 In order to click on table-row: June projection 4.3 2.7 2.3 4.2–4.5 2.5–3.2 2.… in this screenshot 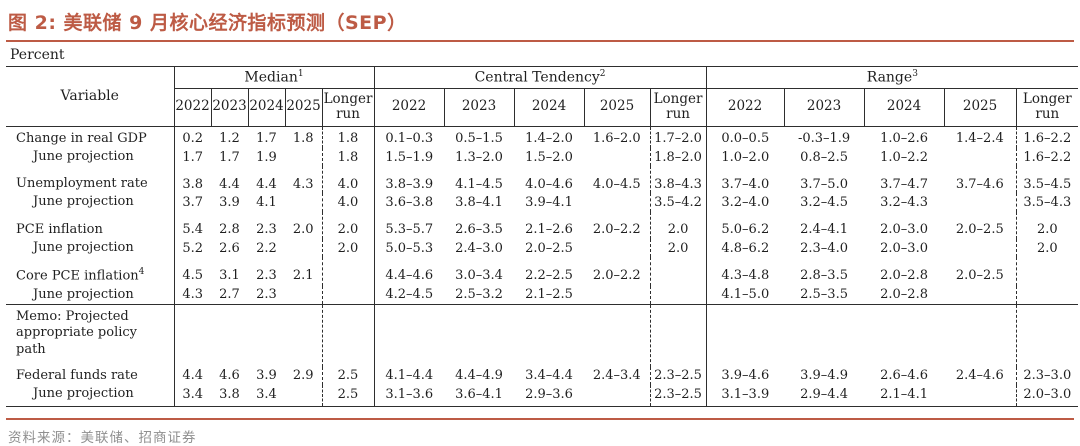, I will do `click(542, 295)`.